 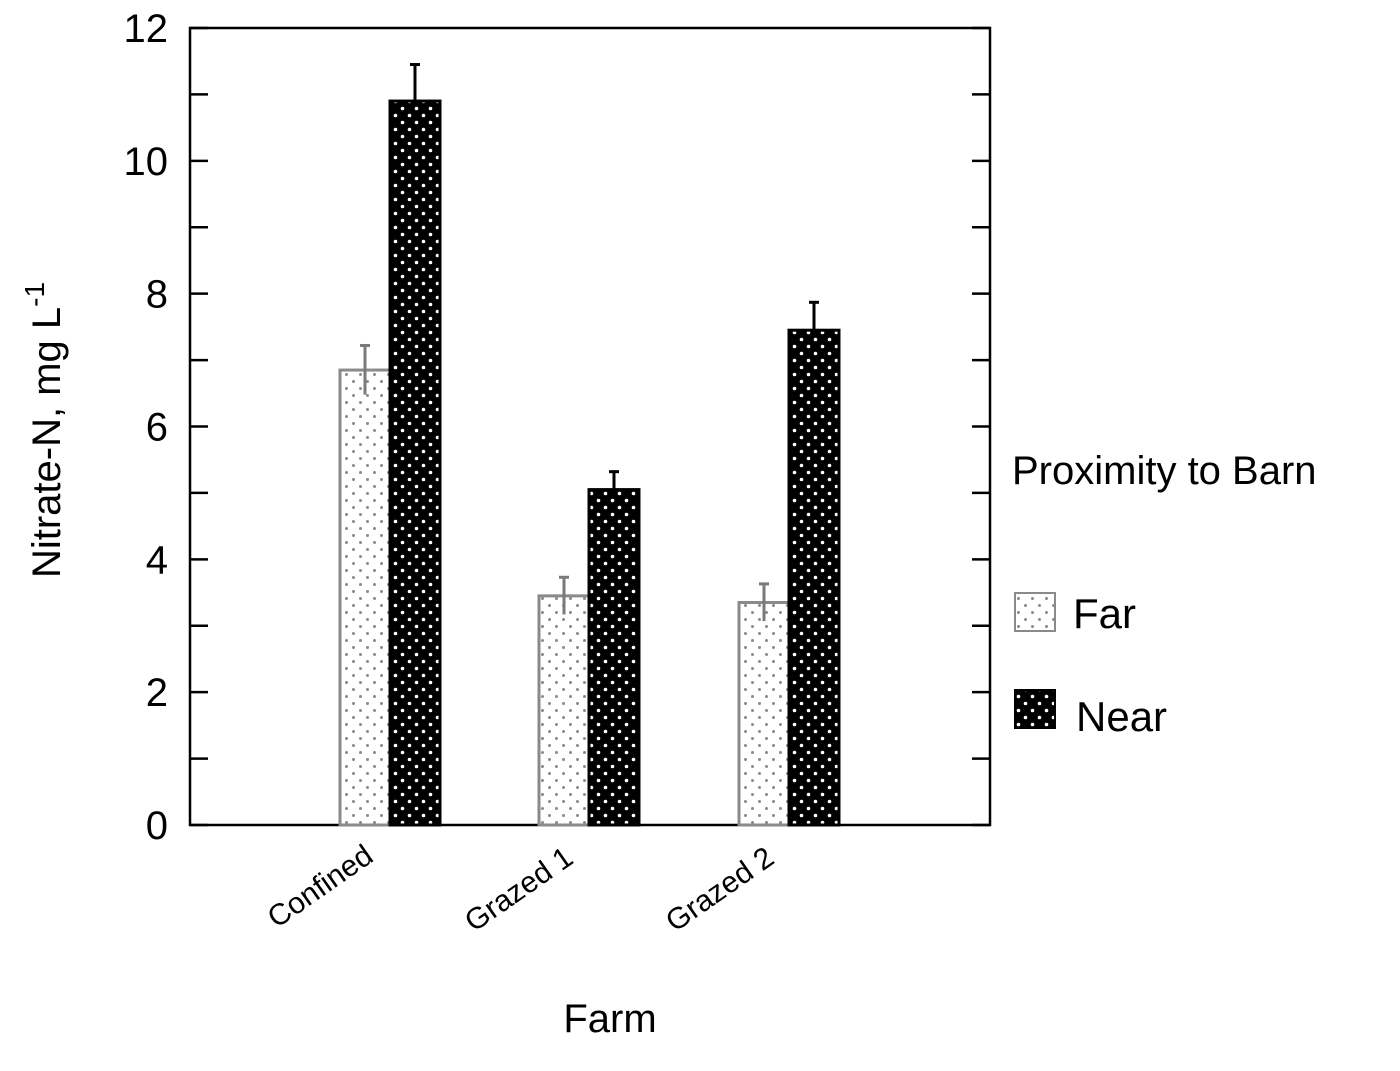 I want to click on legend-item-far: Far, so click(x=1075, y=613).